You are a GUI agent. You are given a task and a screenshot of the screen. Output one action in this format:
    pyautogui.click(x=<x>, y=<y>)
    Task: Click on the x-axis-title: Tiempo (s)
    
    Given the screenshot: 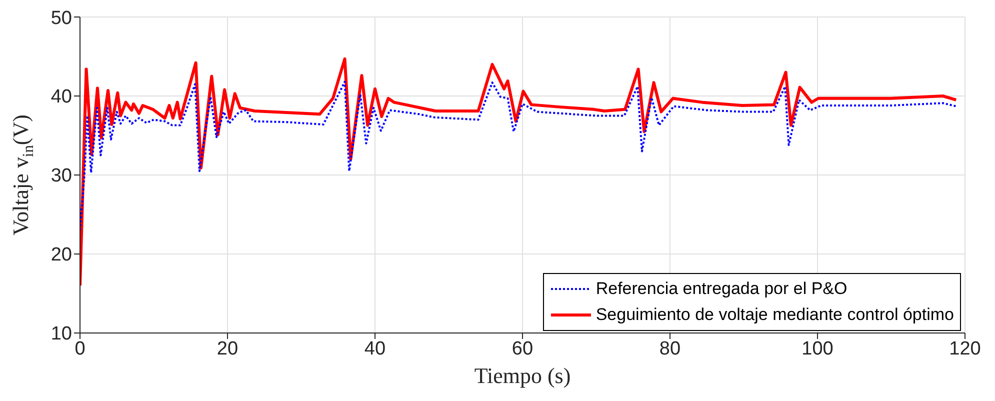 What is the action you would take?
    pyautogui.click(x=522, y=375)
    